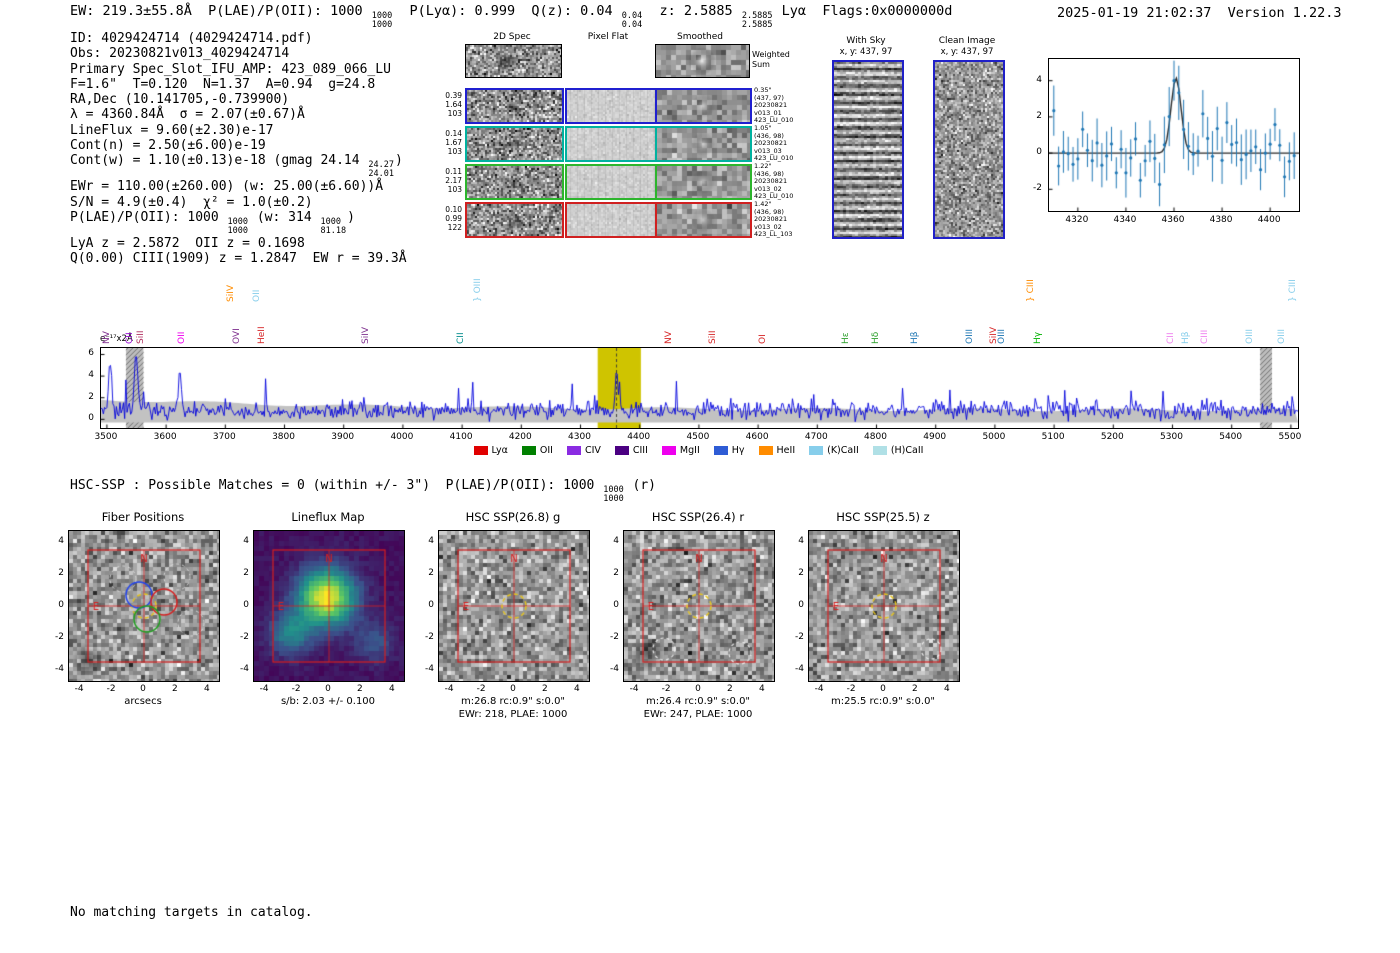 Image resolution: width=1400 pixels, height=953 pixels. I want to click on text-segment: EWr = 110.00(±260.00) (w: 25.00(±6.60))Å, so click(227, 187).